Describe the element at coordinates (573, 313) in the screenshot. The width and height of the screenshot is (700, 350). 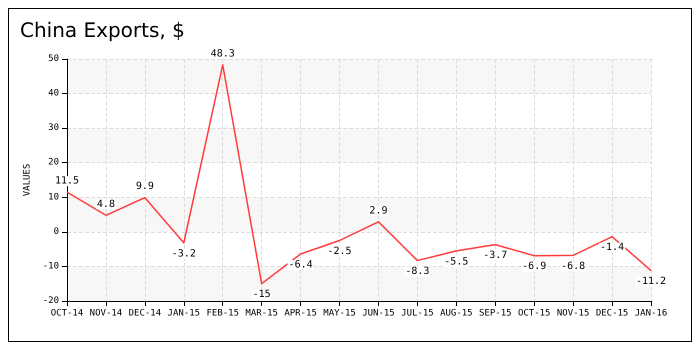
I see `x-tick-label: NOV-15` at that location.